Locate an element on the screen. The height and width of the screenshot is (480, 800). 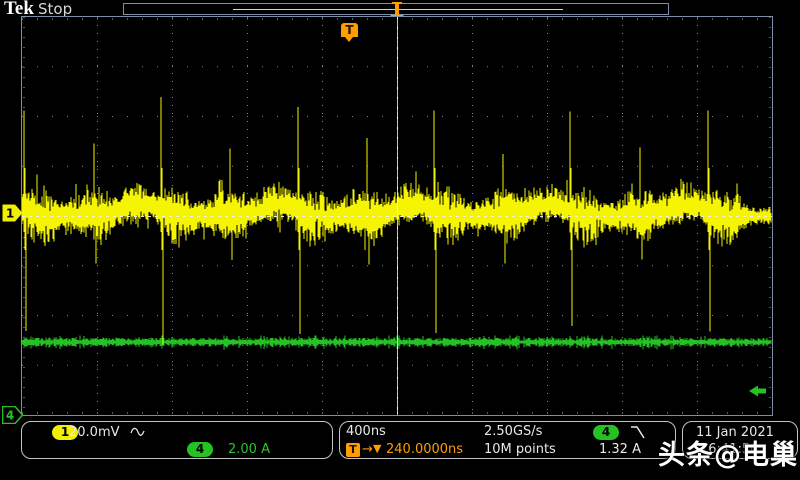
acquisition-status: Stop is located at coordinates (55, 9).